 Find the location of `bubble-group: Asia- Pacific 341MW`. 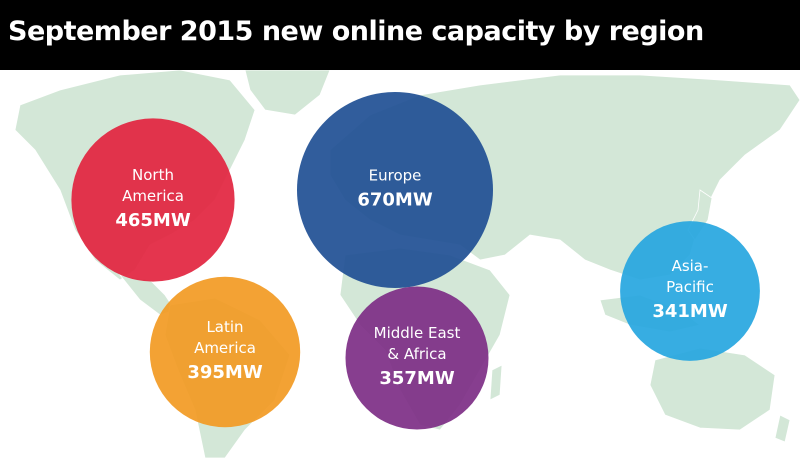

bubble-group: Asia- Pacific 341MW is located at coordinates (690, 291).